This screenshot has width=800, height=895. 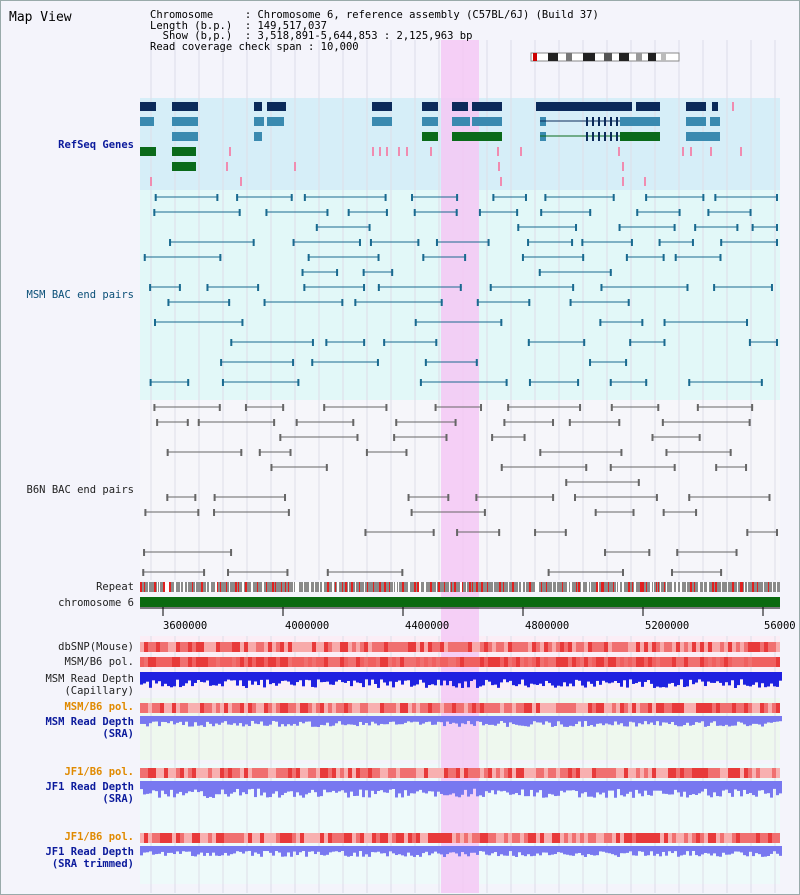 I want to click on gene-exon, so click(x=617, y=136).